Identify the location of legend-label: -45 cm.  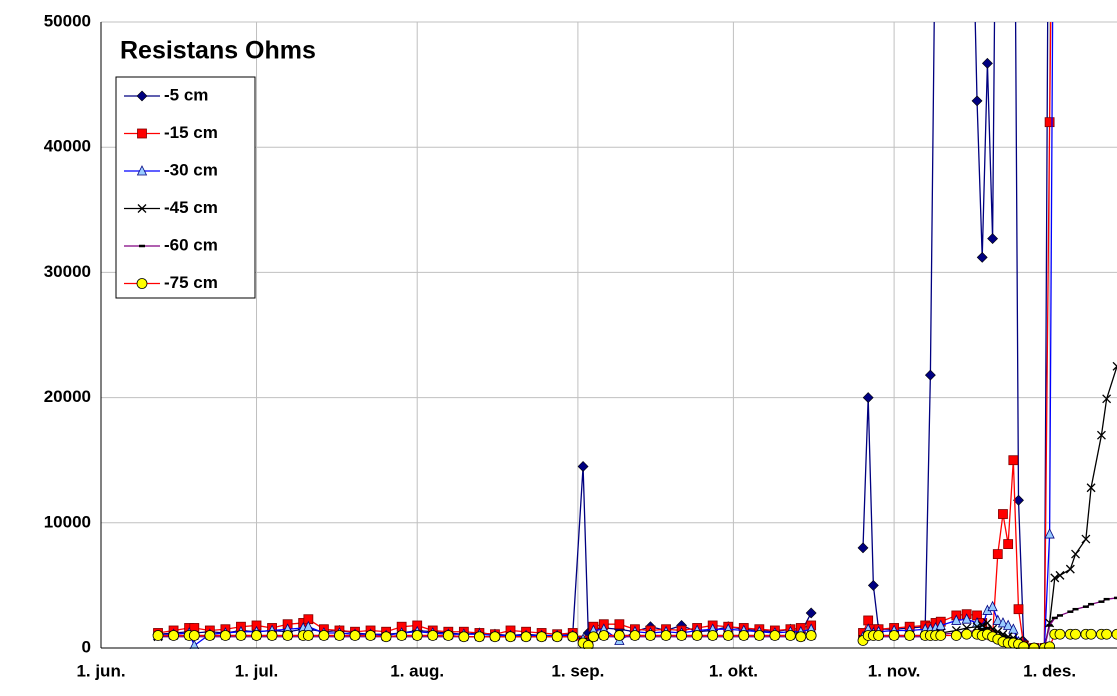
(191, 207).